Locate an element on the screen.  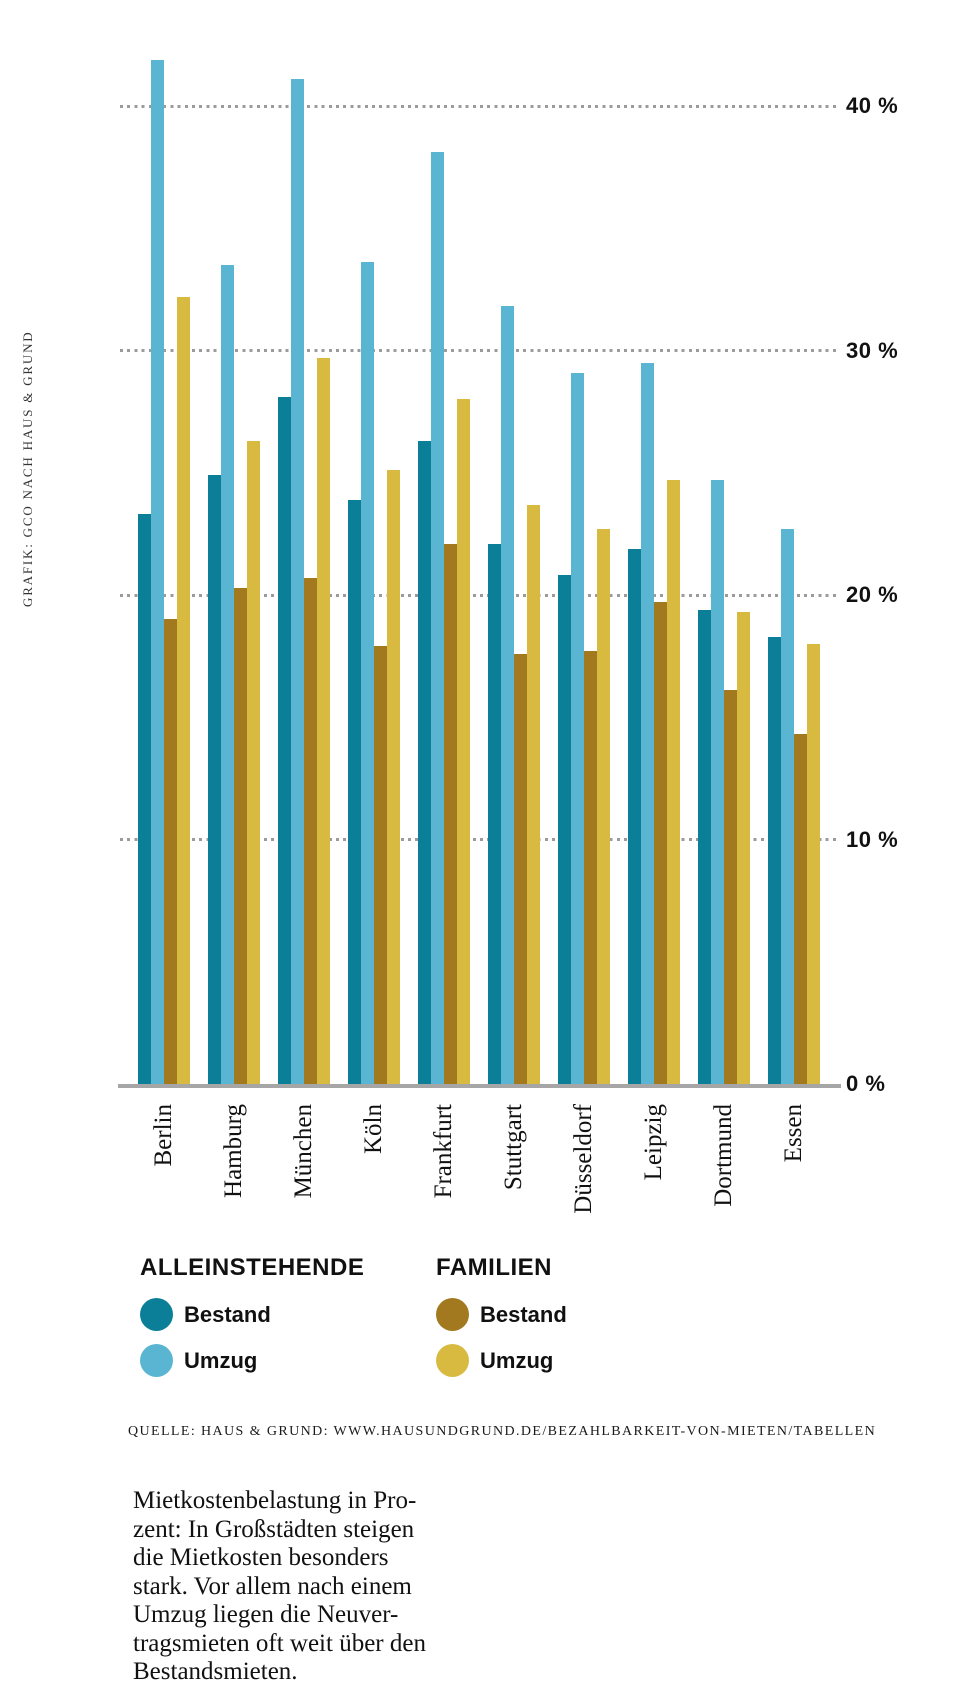
legend-item-familien-bestand: Bestand is located at coordinates (501, 1314).